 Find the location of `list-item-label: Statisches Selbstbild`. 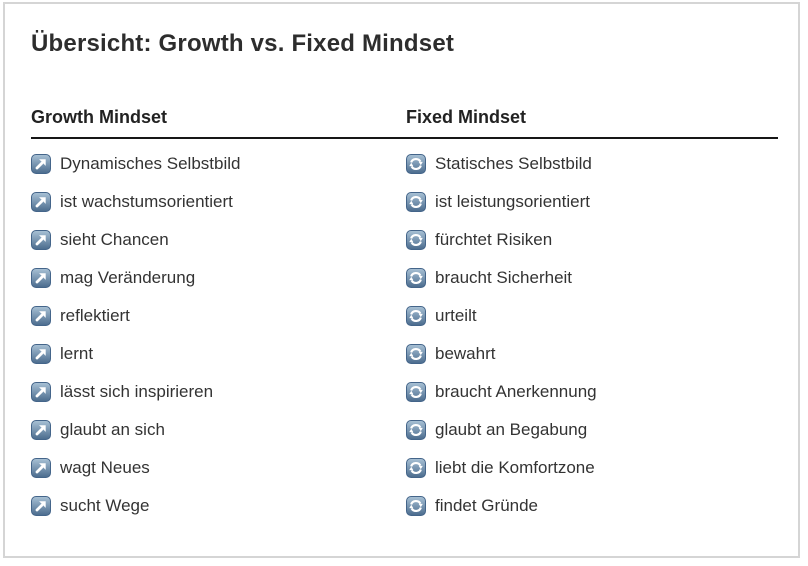

list-item-label: Statisches Selbstbild is located at coordinates (513, 163).